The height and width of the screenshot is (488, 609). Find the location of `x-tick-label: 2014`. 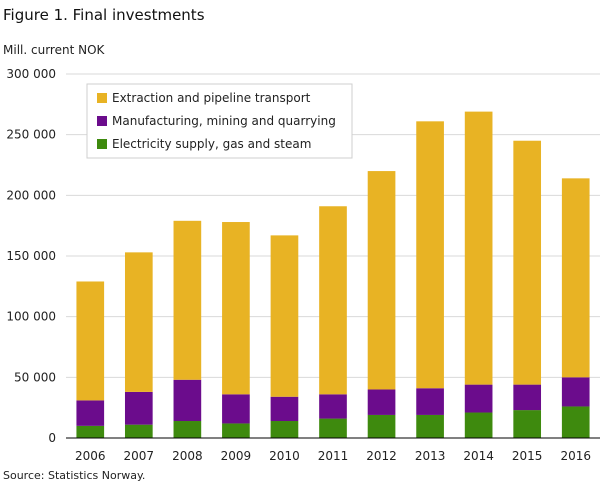

x-tick-label: 2014 is located at coordinates (478, 456).